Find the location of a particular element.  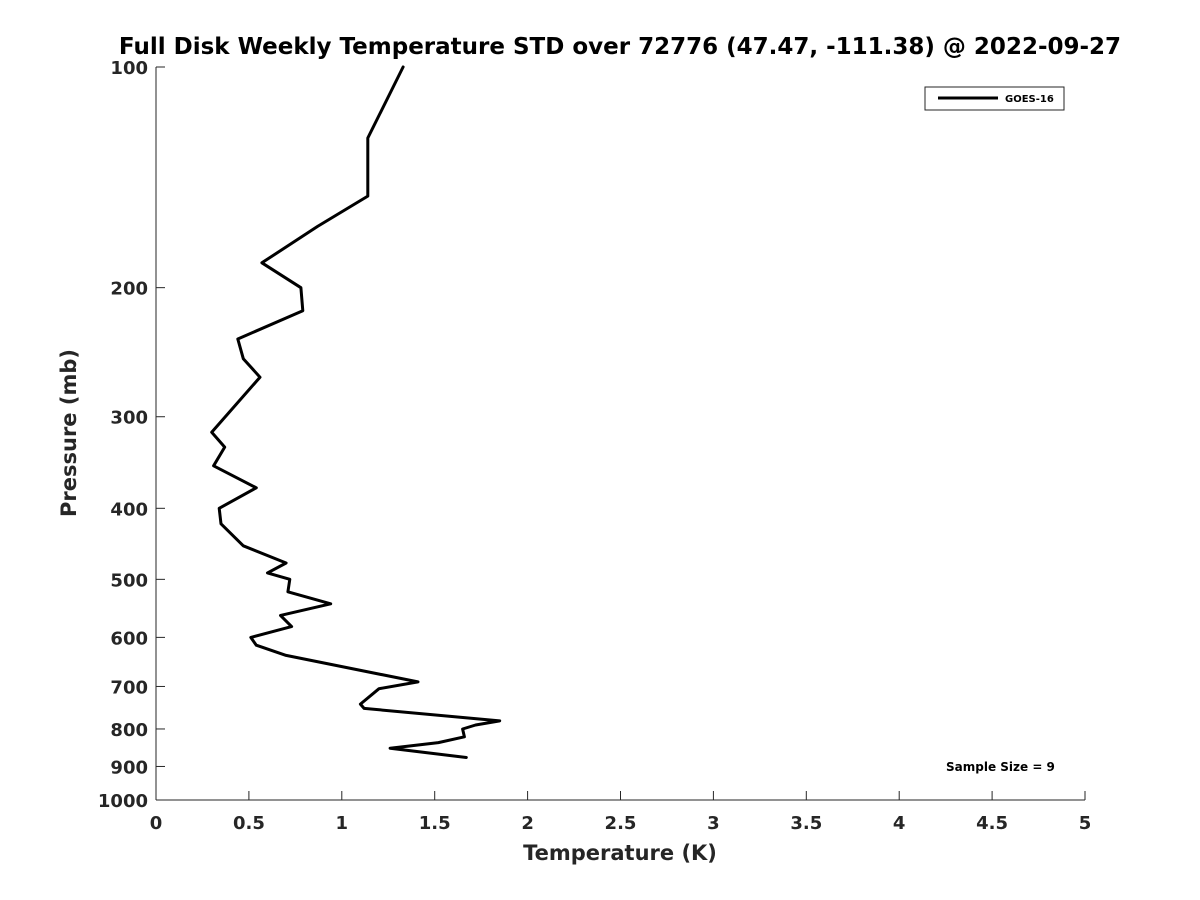

y-tick-label: 400 is located at coordinates (129, 509).